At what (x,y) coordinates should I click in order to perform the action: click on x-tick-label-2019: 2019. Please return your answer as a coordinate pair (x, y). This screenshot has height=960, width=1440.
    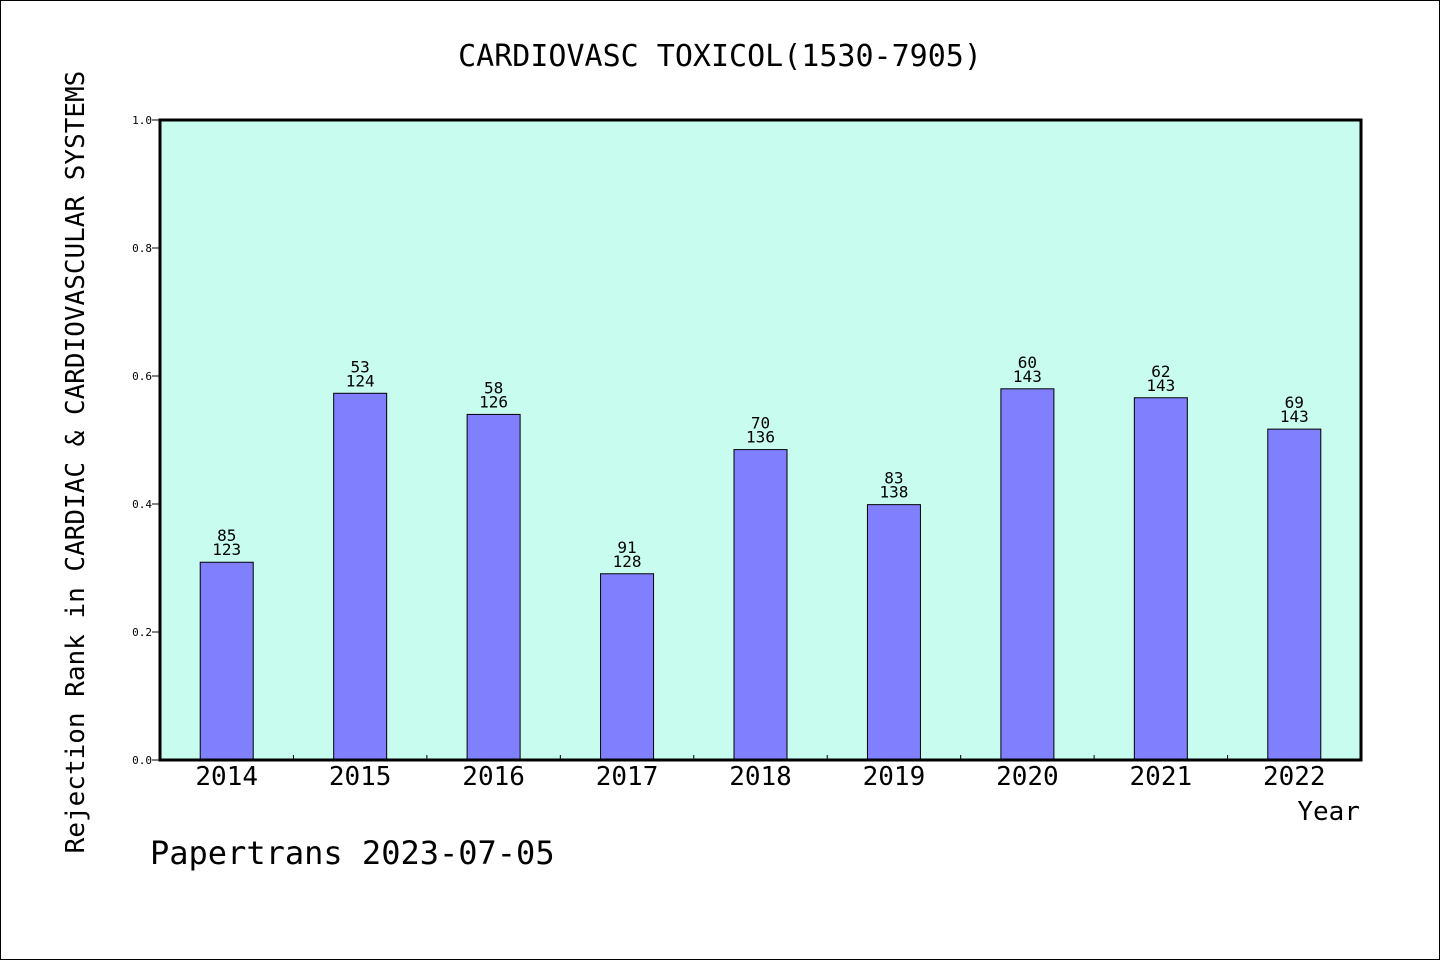
    Looking at the image, I should click on (894, 777).